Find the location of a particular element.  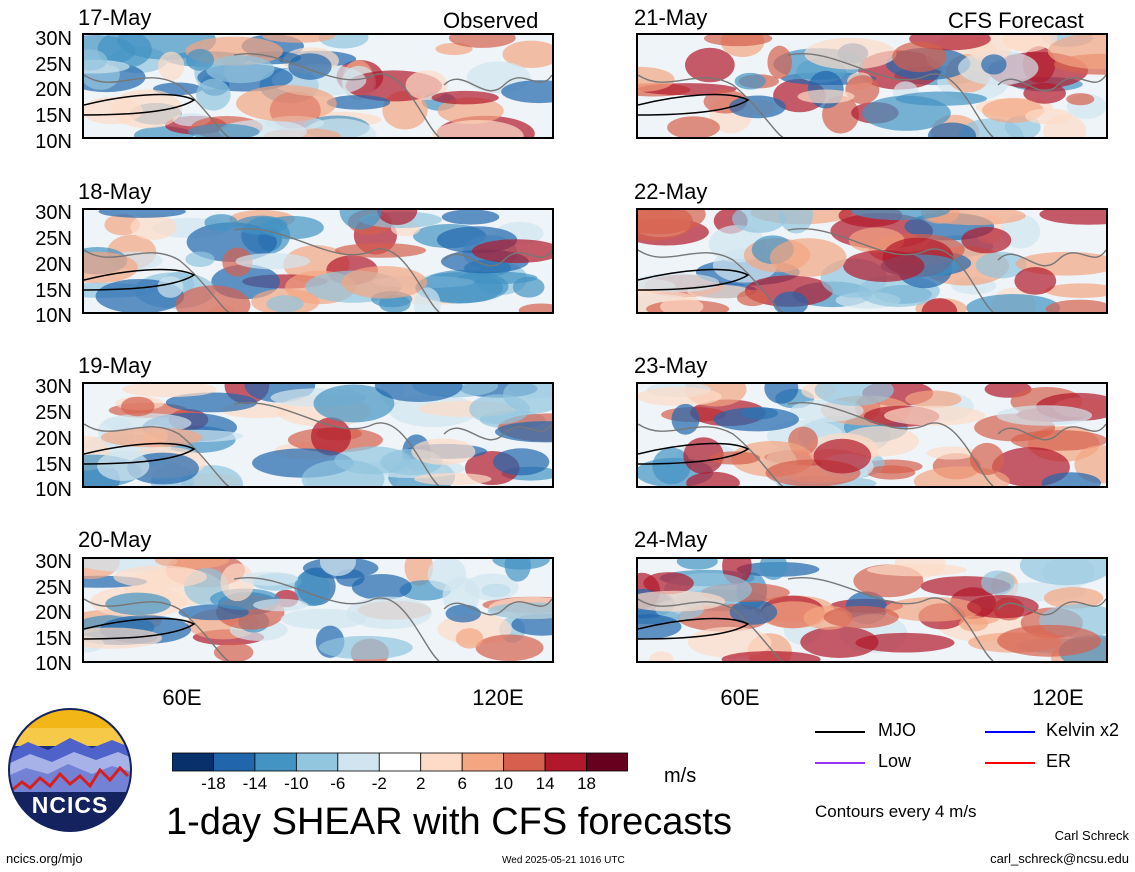

contour-note: Contours every 4 m/s is located at coordinates (896, 811).